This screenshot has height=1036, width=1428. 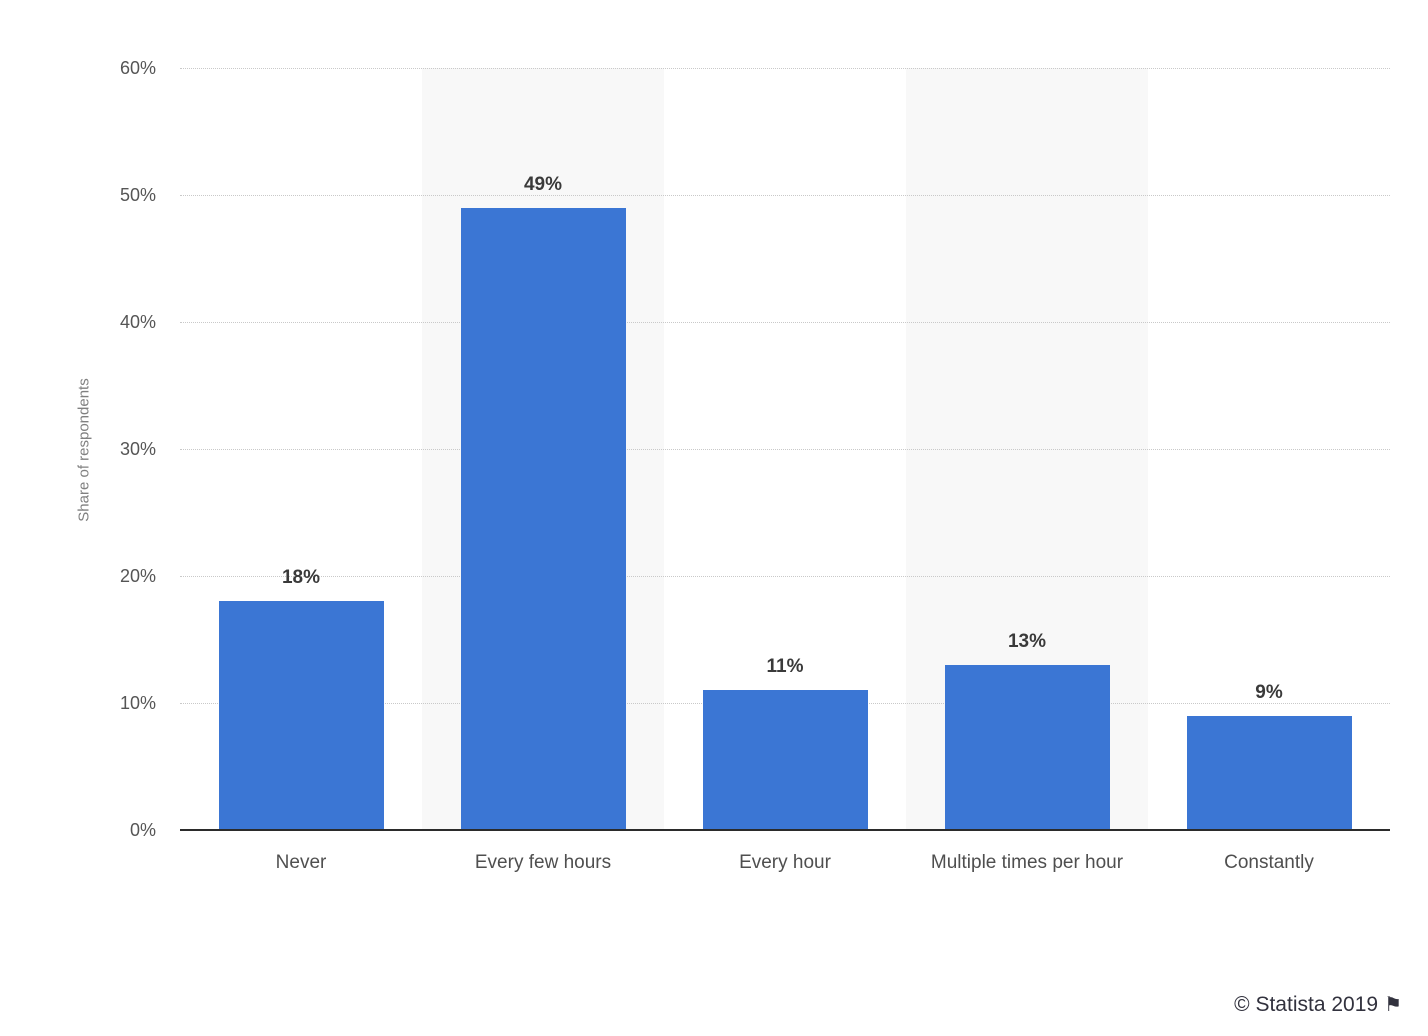 What do you see at coordinates (301, 578) in the screenshot?
I see `value-label-never: 18%` at bounding box center [301, 578].